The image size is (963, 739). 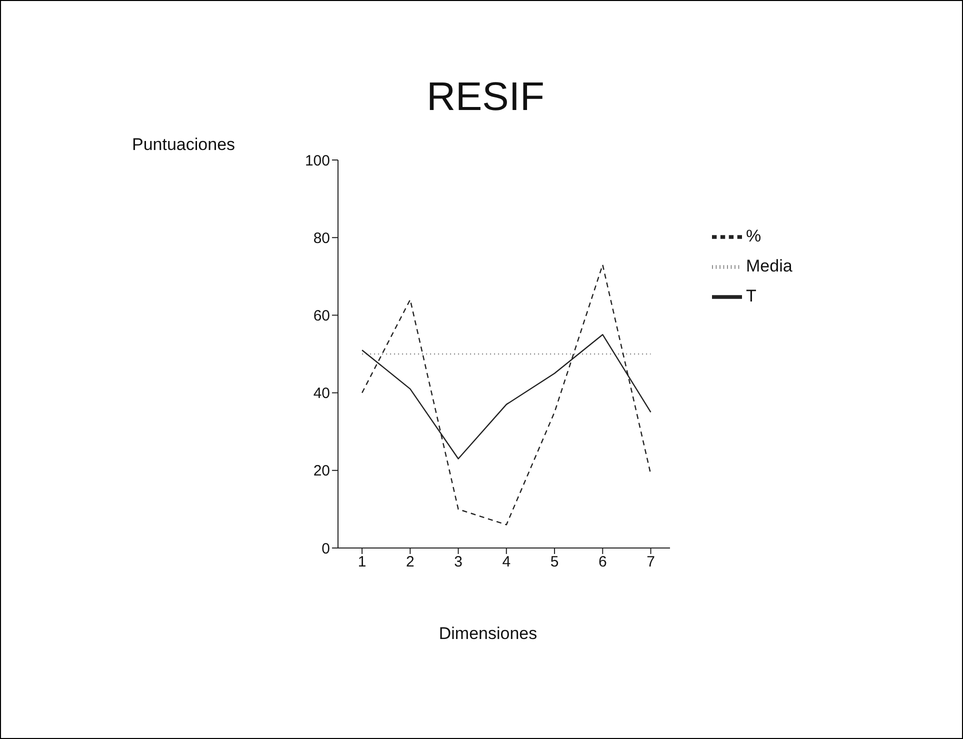 What do you see at coordinates (769, 266) in the screenshot?
I see `legend-label: Media` at bounding box center [769, 266].